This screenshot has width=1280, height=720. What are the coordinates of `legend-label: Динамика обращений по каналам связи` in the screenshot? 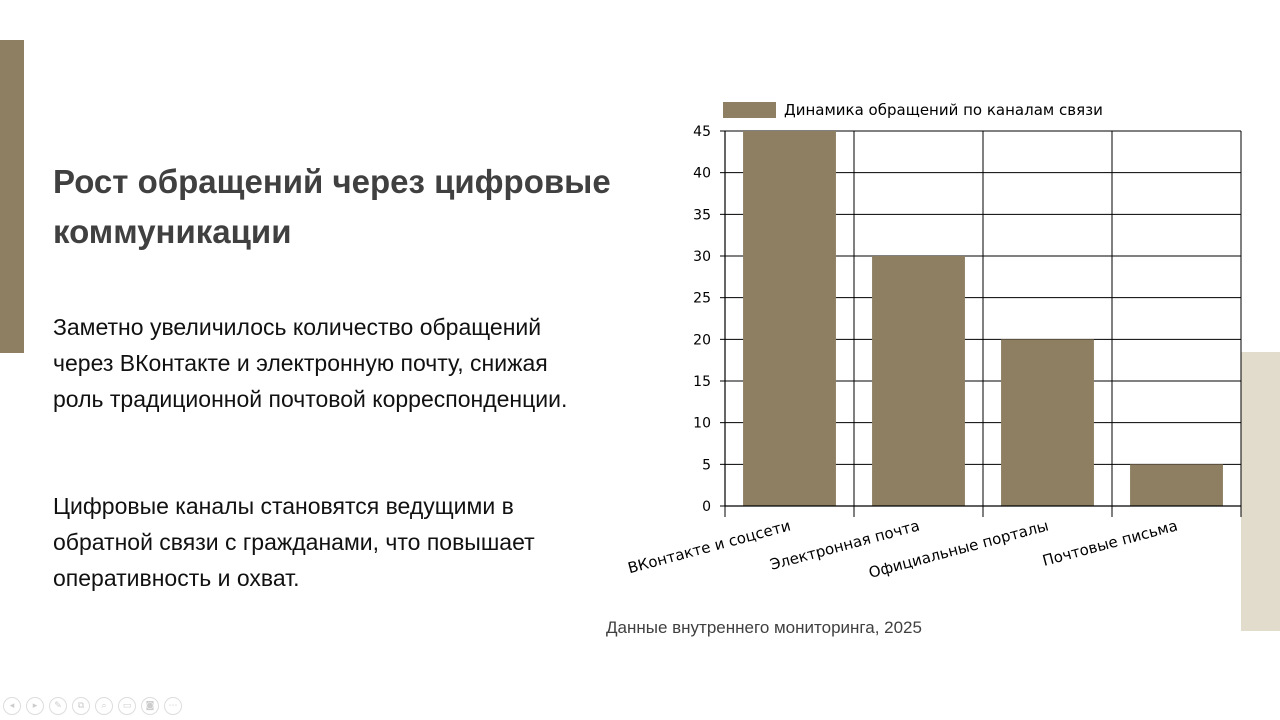 It's located at (943, 110).